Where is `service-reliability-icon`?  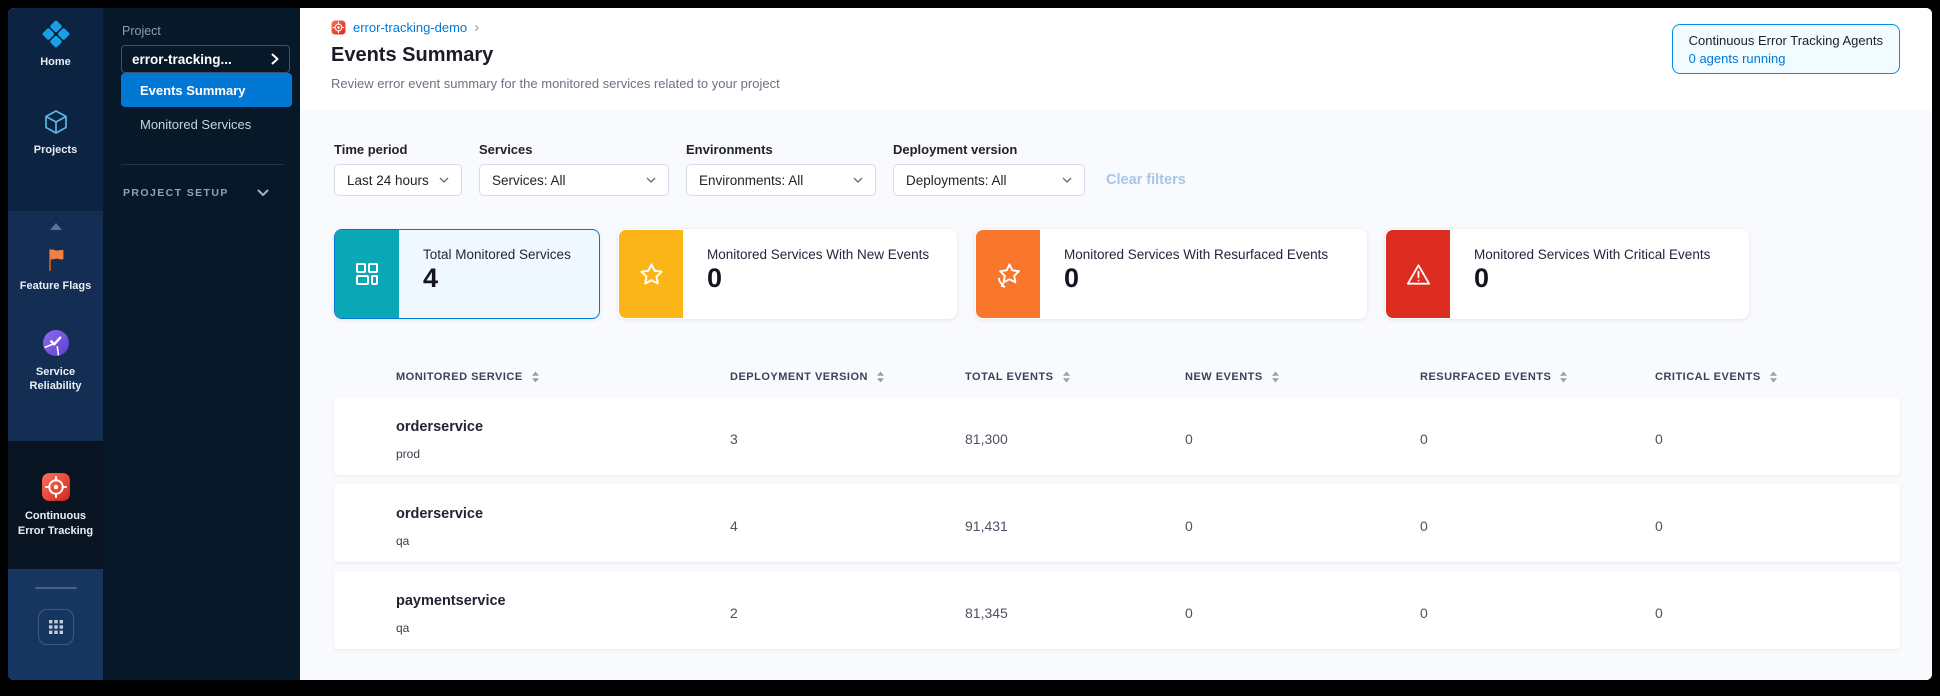
service-reliability-icon is located at coordinates (55, 342).